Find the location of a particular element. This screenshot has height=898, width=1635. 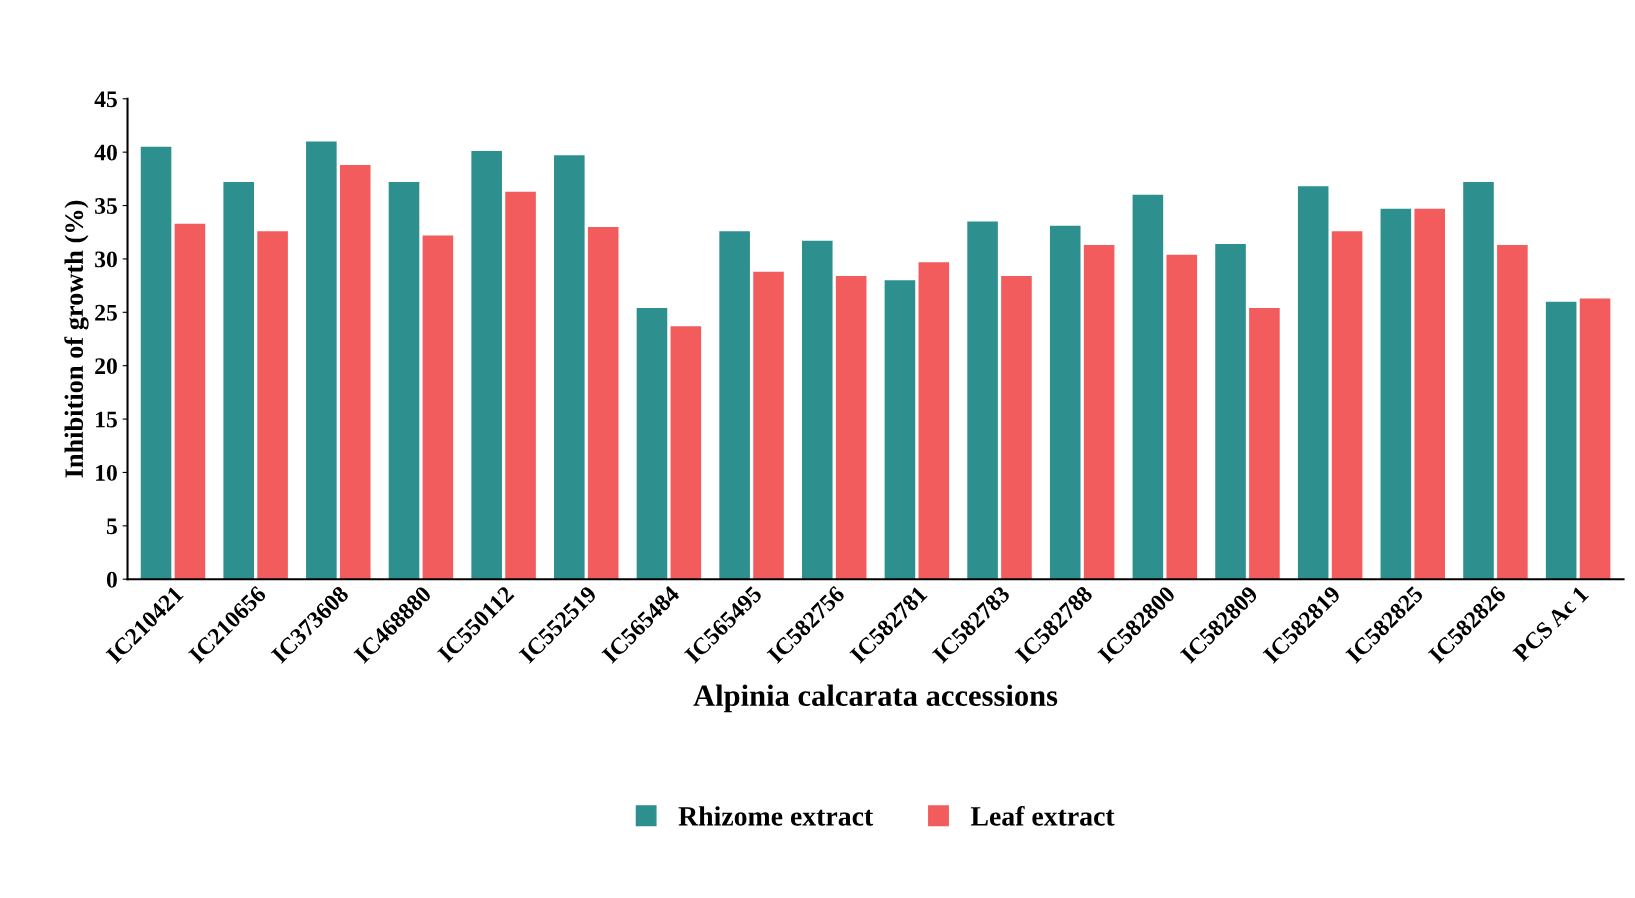

legend-label: Rhizome extract is located at coordinates (776, 816).